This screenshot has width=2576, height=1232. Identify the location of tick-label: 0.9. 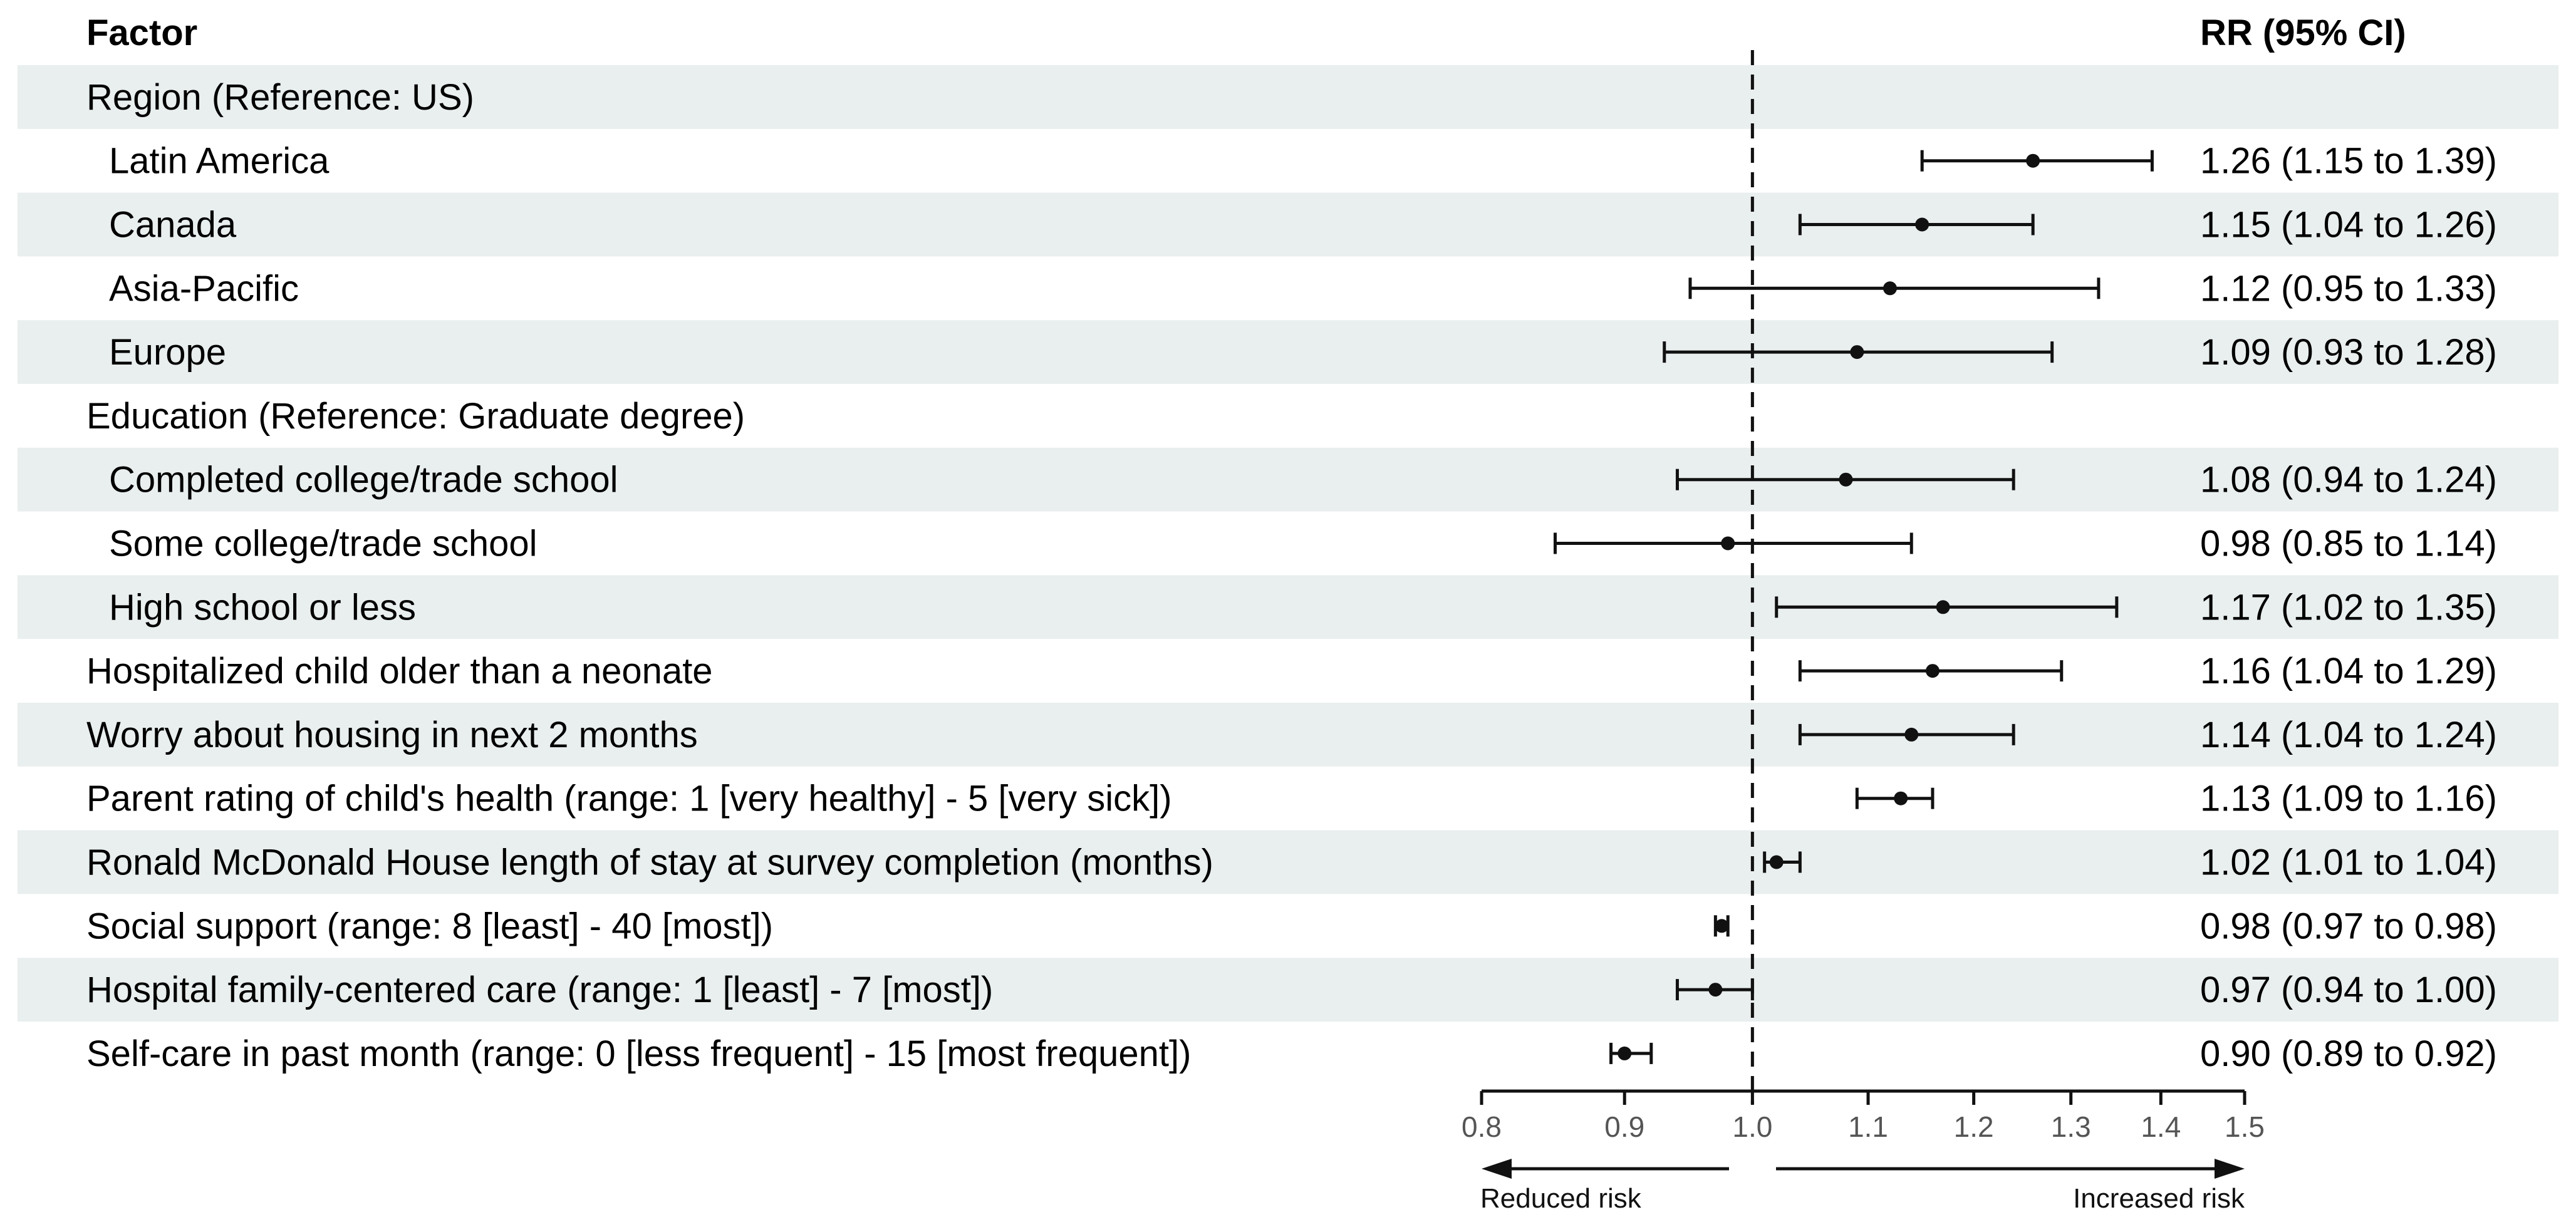
(1624, 1126).